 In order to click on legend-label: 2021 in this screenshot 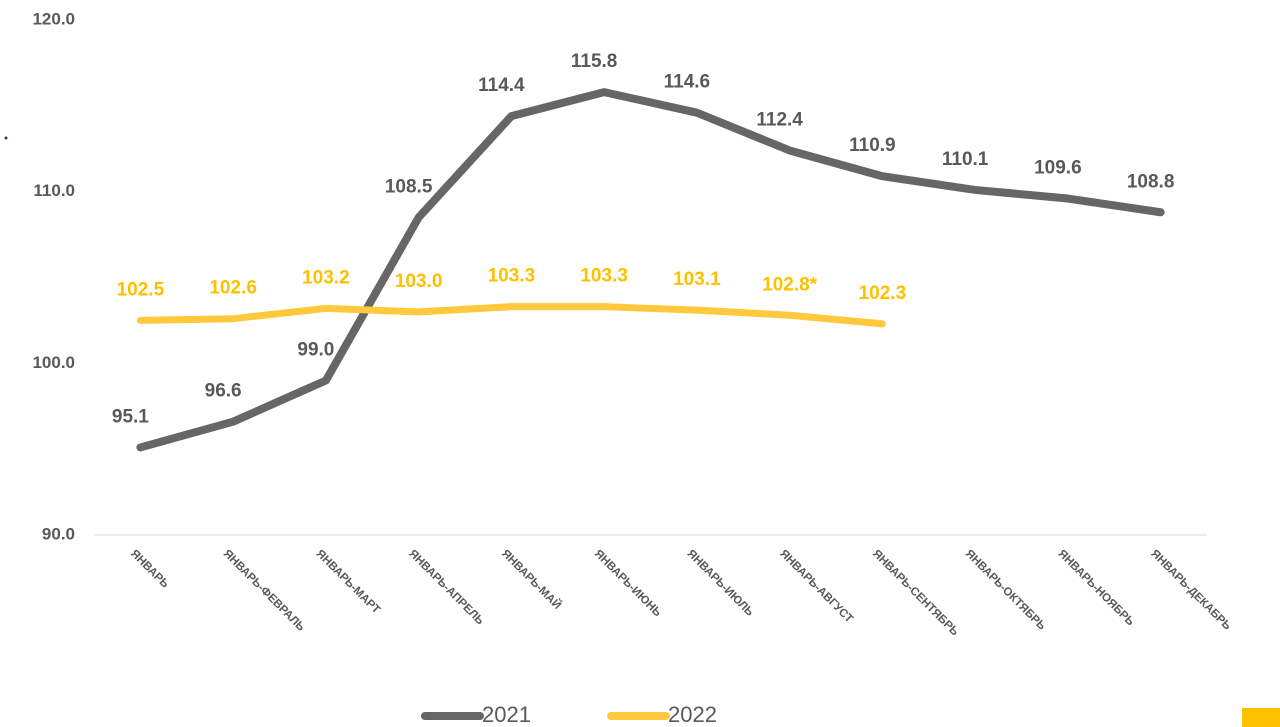, I will do `click(506, 714)`.